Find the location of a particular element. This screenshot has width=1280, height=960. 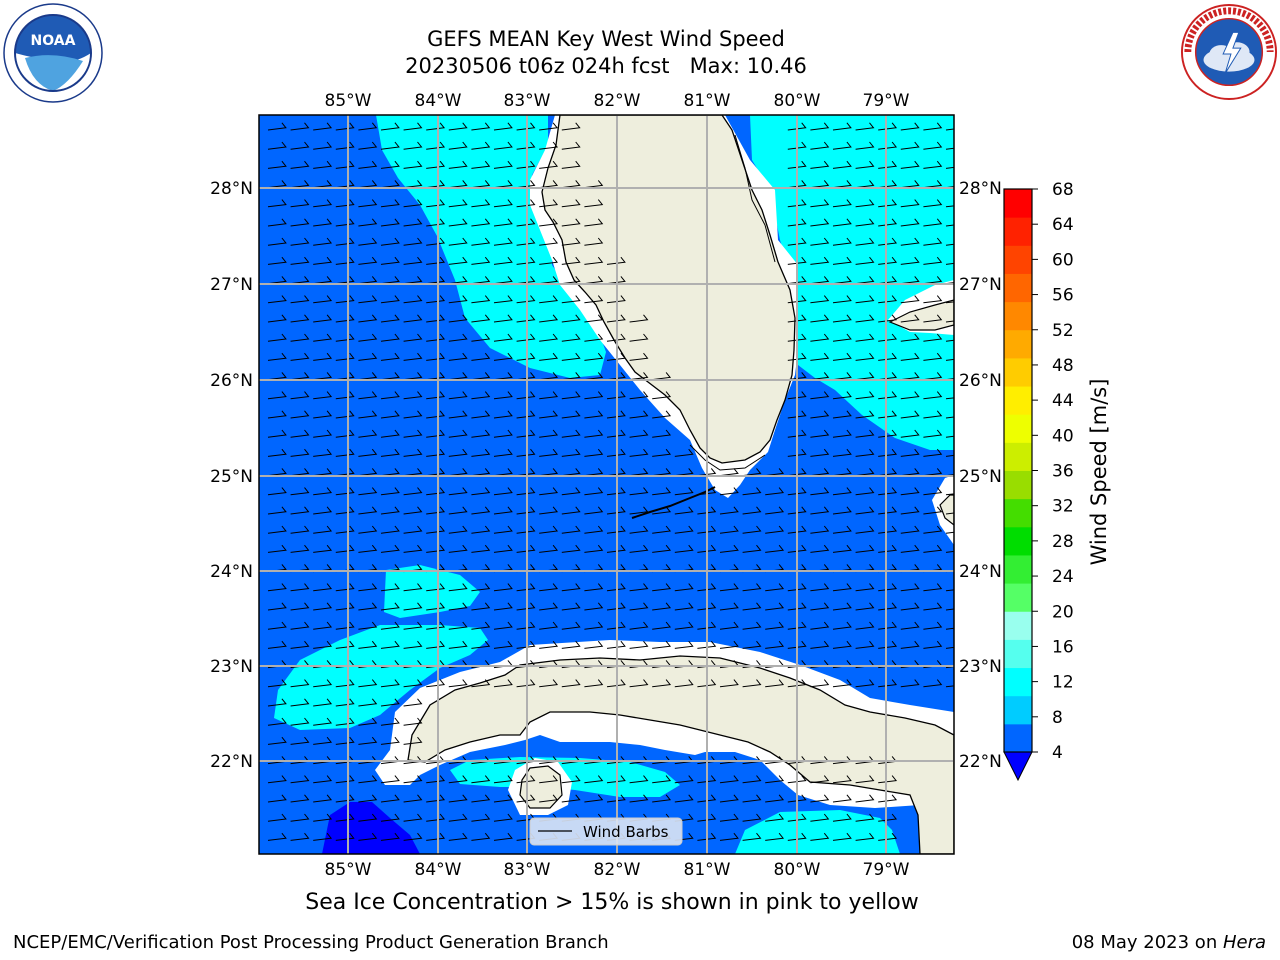

footer-date: 08 May 2023 on Hera is located at coordinates (1169, 942).